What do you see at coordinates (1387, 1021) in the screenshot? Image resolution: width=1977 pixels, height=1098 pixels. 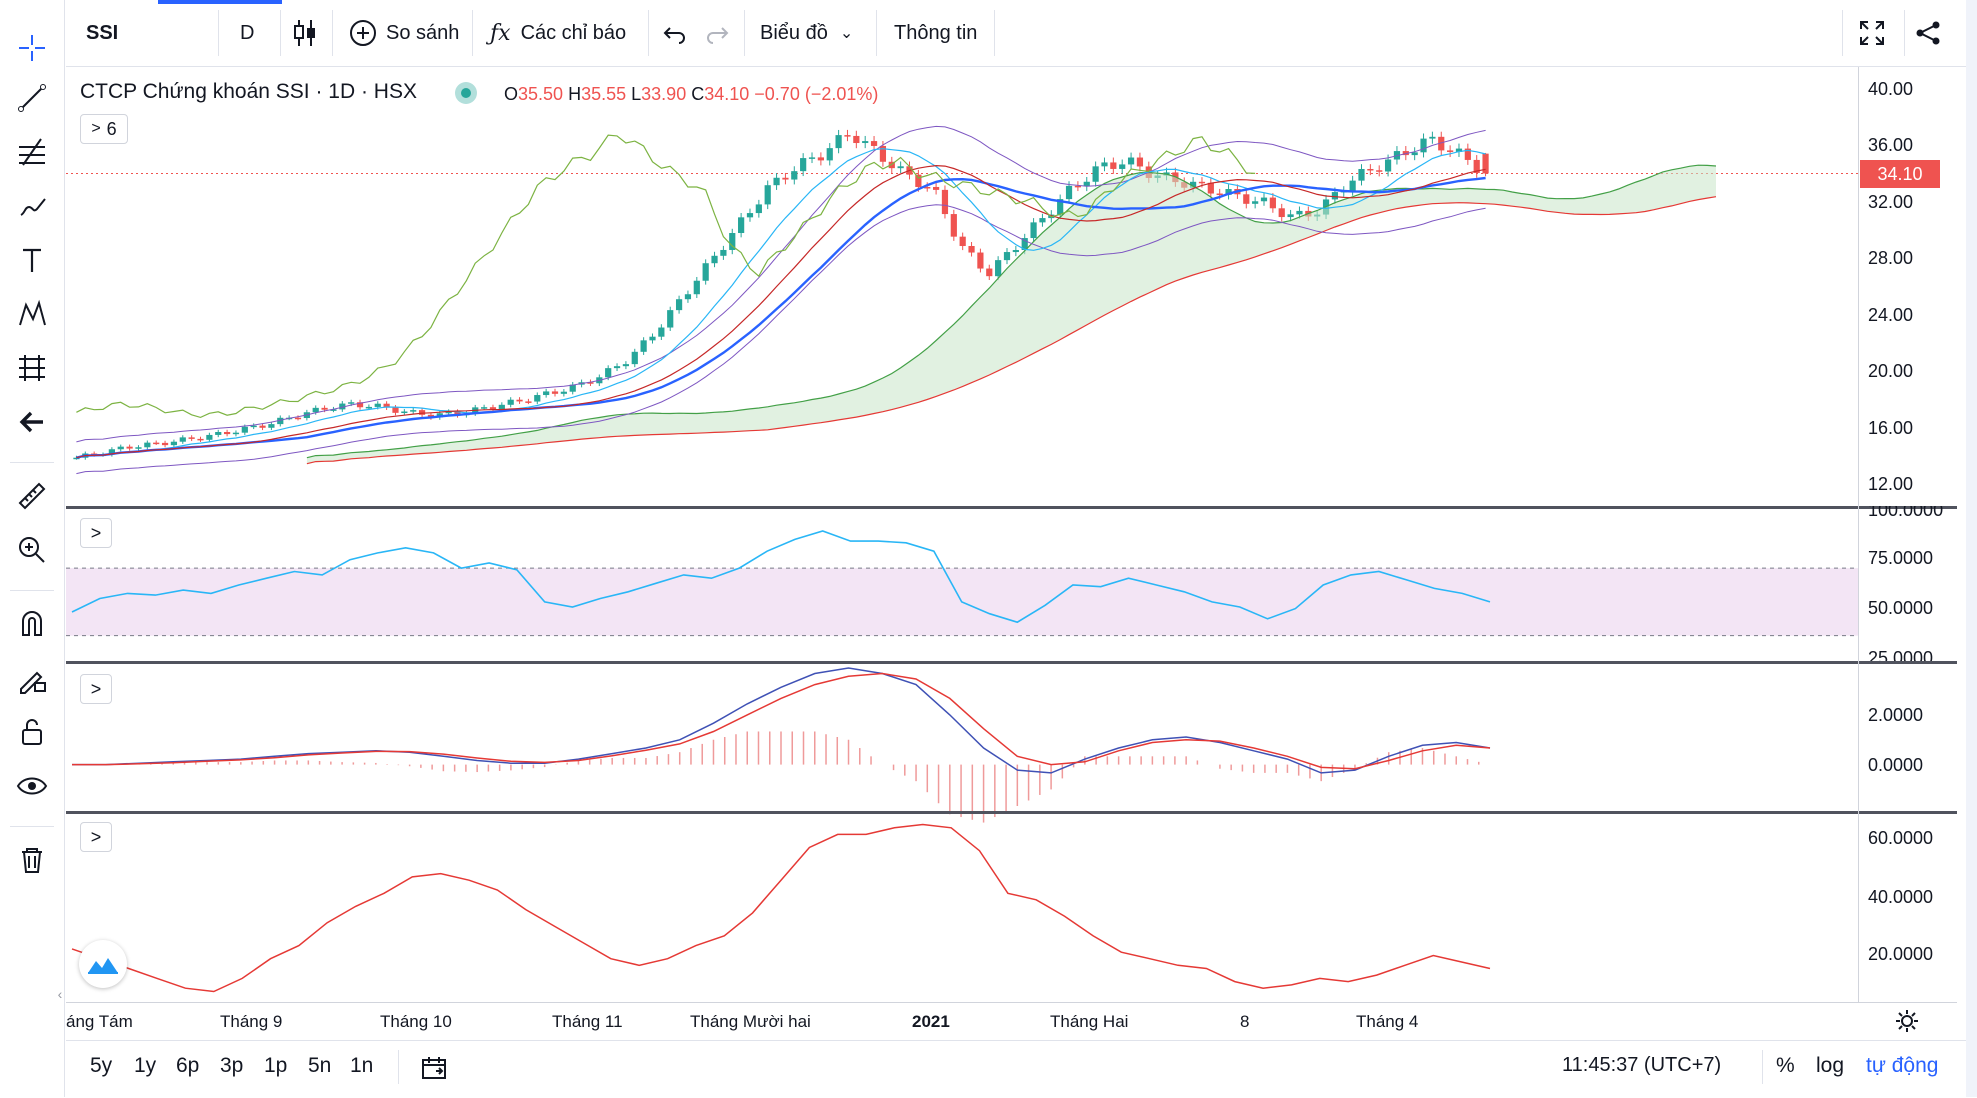 I see `time-tick: Tháng 4` at bounding box center [1387, 1021].